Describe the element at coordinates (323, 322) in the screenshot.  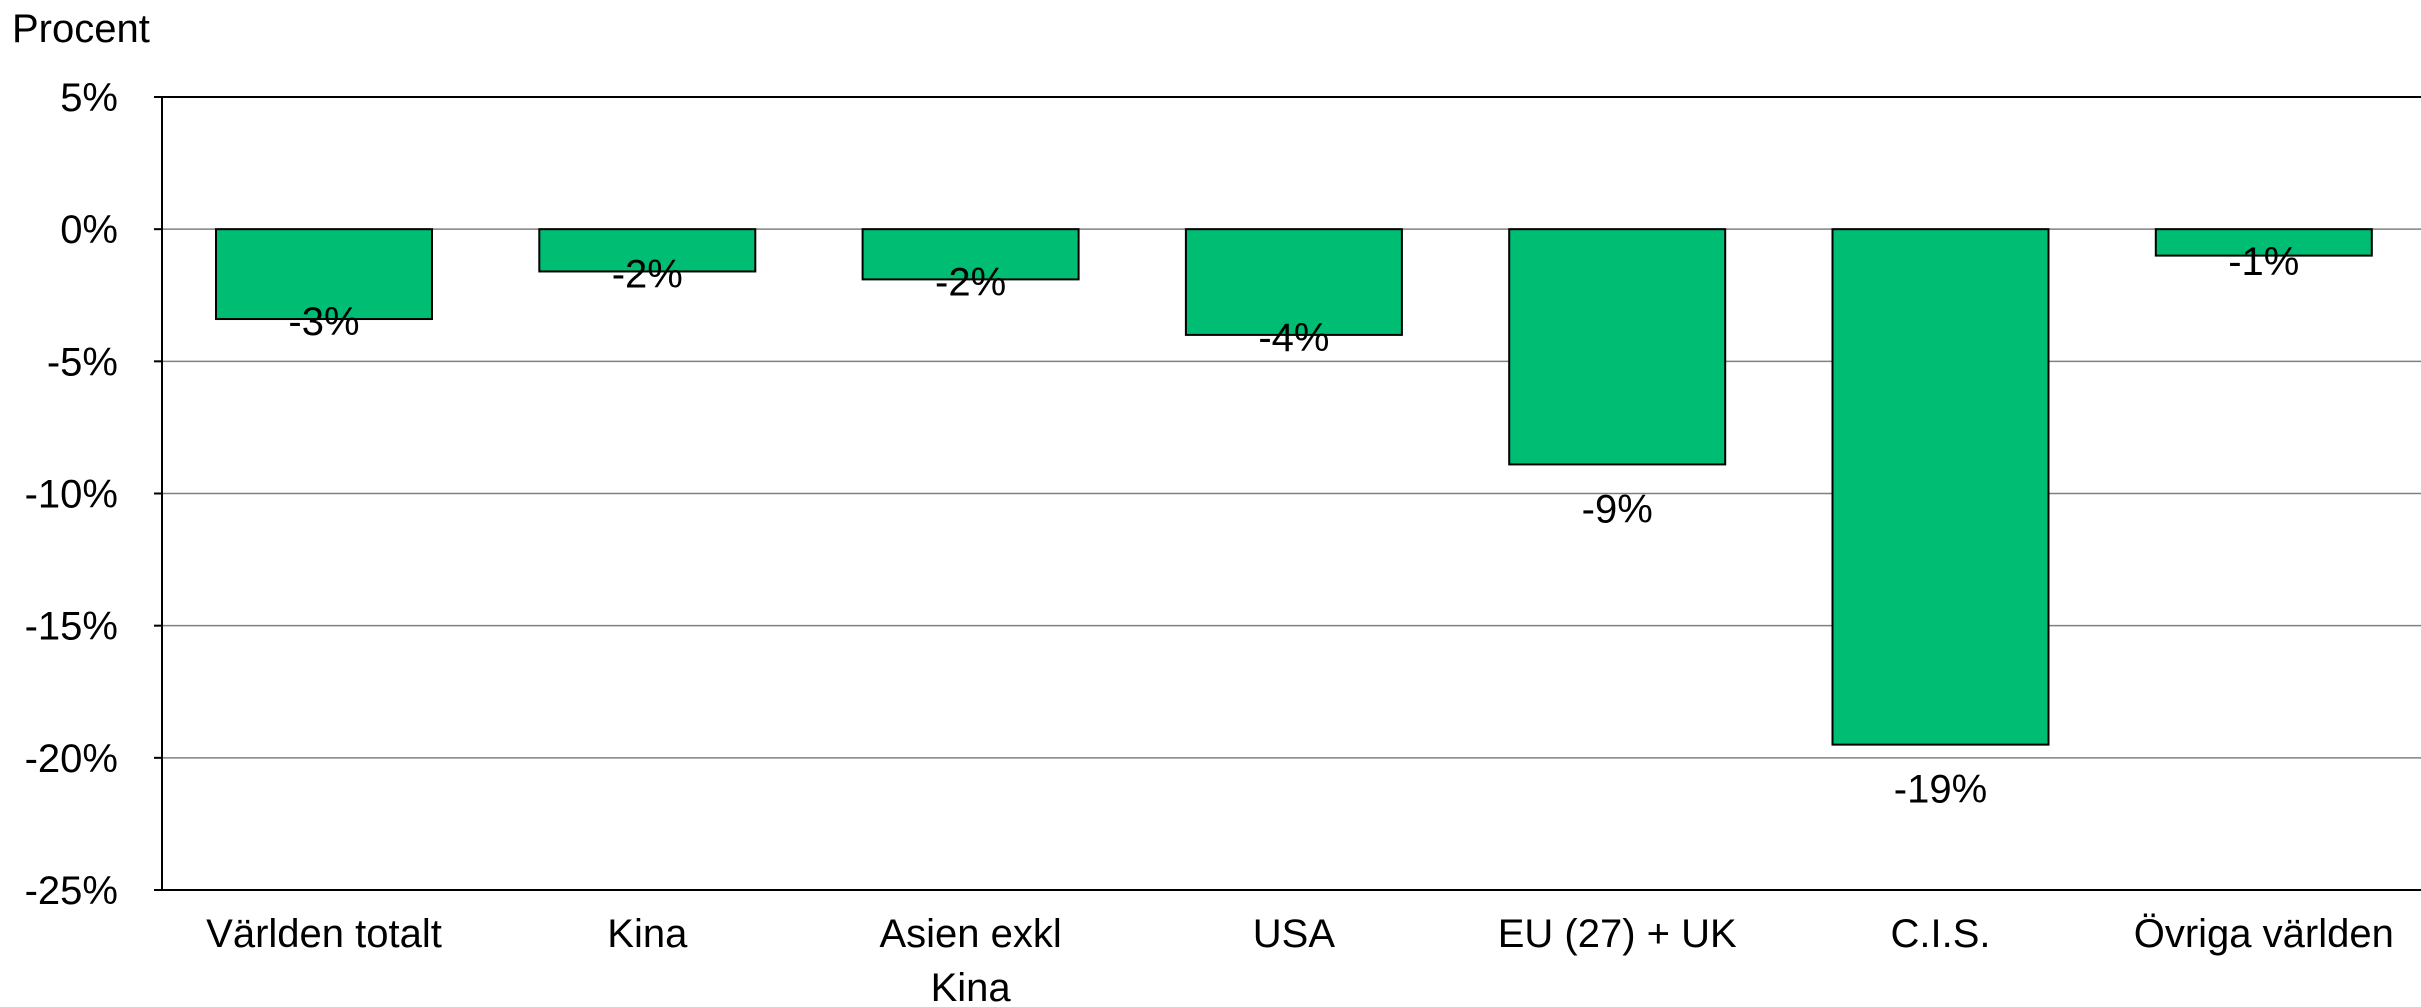
I see `data-label: -3%` at that location.